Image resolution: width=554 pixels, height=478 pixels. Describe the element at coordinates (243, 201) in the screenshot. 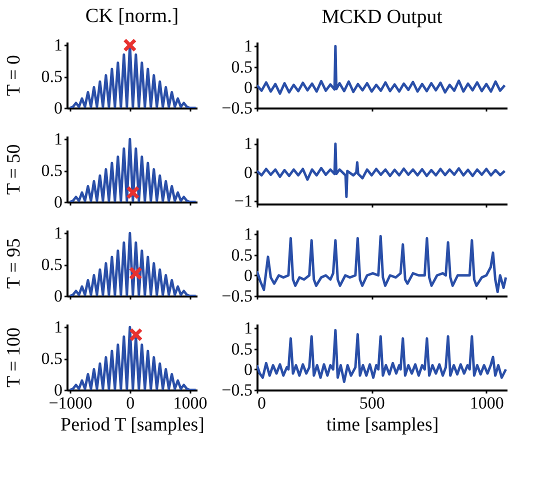

I see `y-tick-label: −1` at that location.